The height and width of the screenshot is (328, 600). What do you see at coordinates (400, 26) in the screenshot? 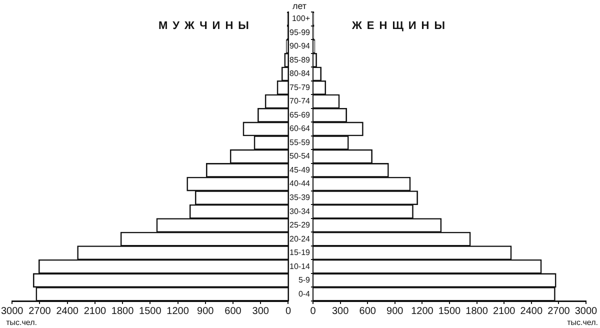
I see `text: ЖЕНЩИНЫ` at bounding box center [400, 26].